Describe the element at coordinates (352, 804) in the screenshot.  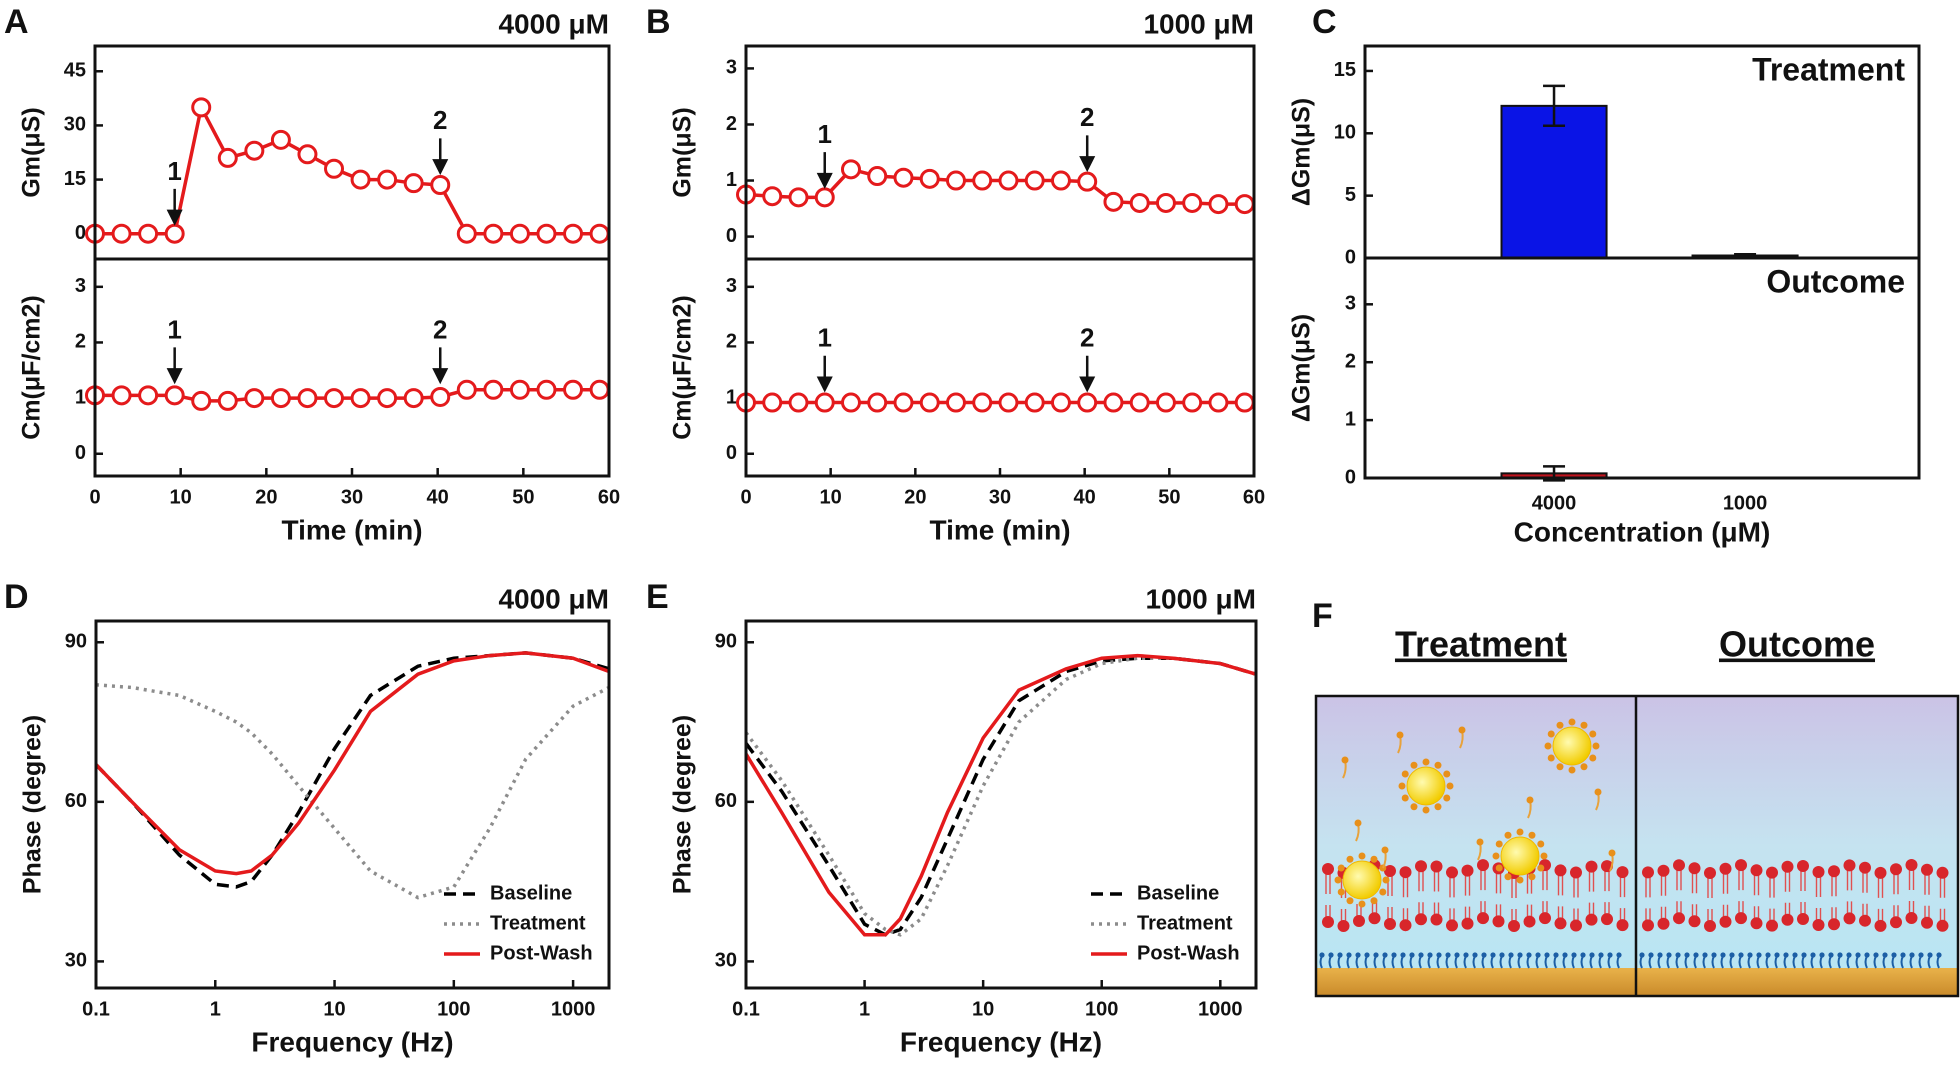
I see `axes-frame` at that location.